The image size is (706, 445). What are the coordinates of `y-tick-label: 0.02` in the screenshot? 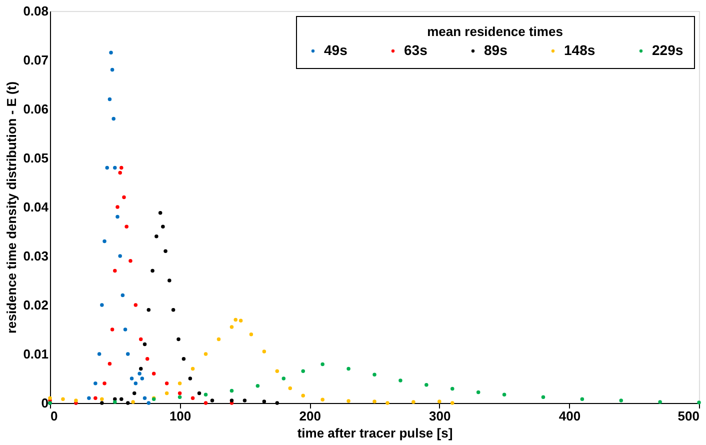 It's located at (35, 305).